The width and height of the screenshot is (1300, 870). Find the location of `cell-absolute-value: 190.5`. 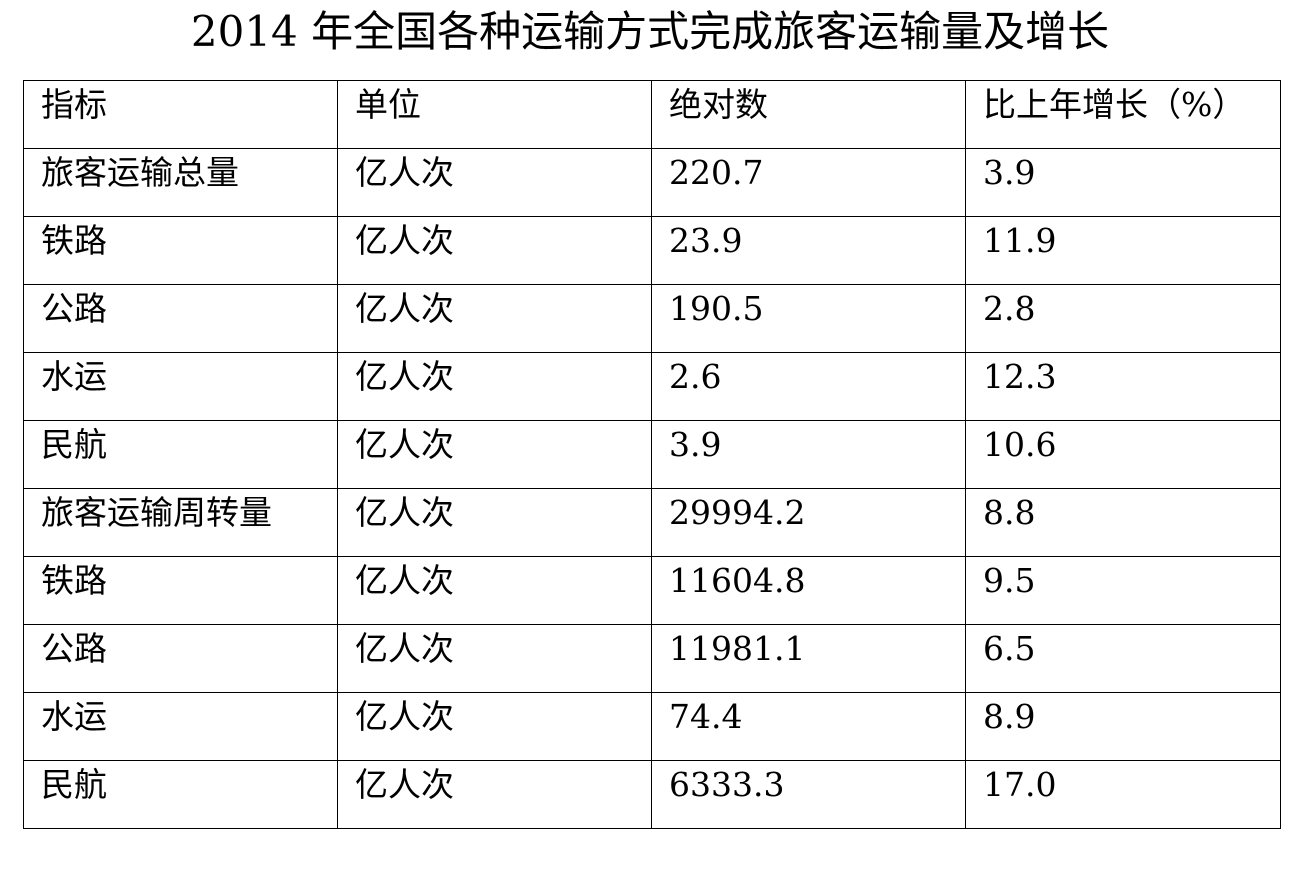

cell-absolute-value: 190.5 is located at coordinates (808, 318).